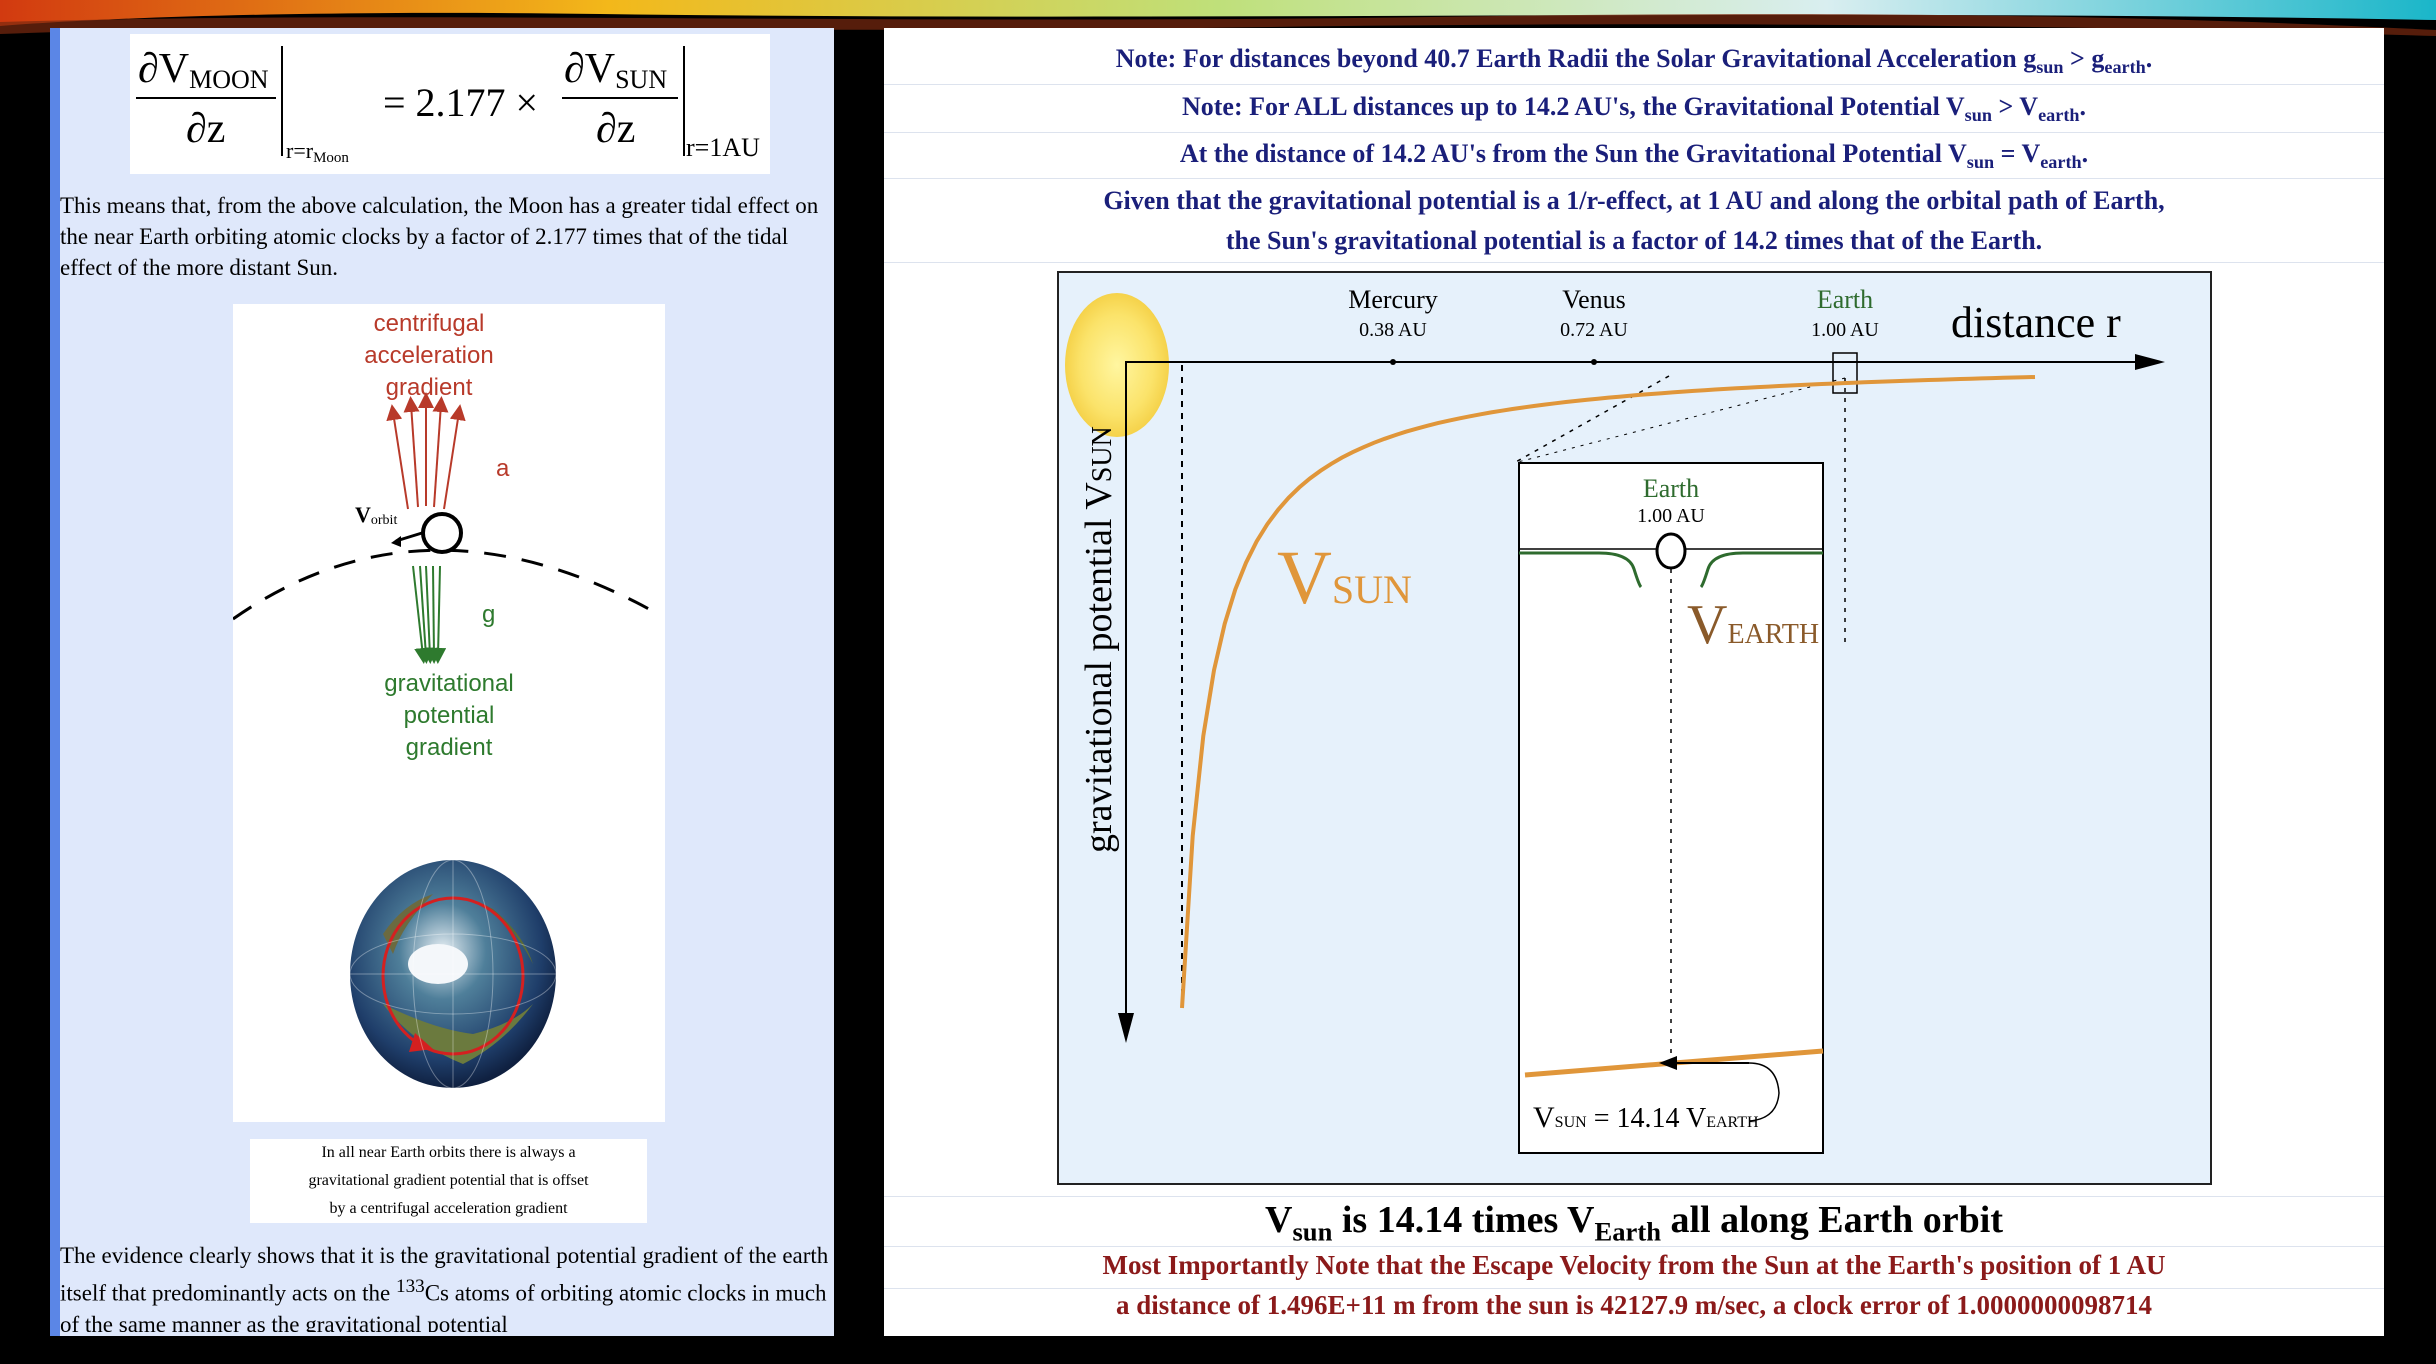  I want to click on orbit-arrows-graphic: a g Vorbit, so click(446, 740).